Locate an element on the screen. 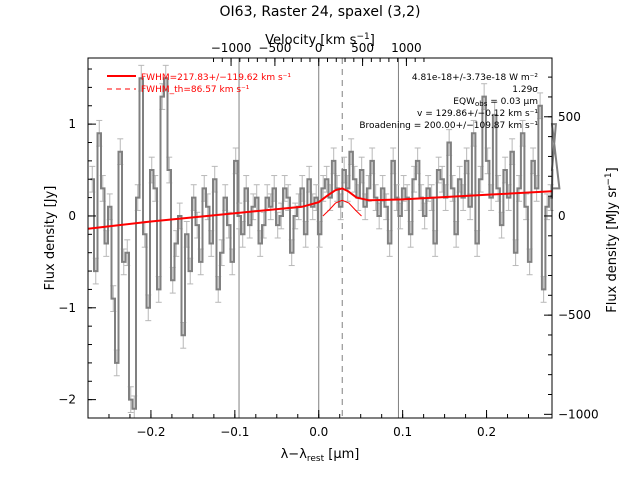  right-ticks: −1000 −500 0 500 is located at coordinates (571, 248).